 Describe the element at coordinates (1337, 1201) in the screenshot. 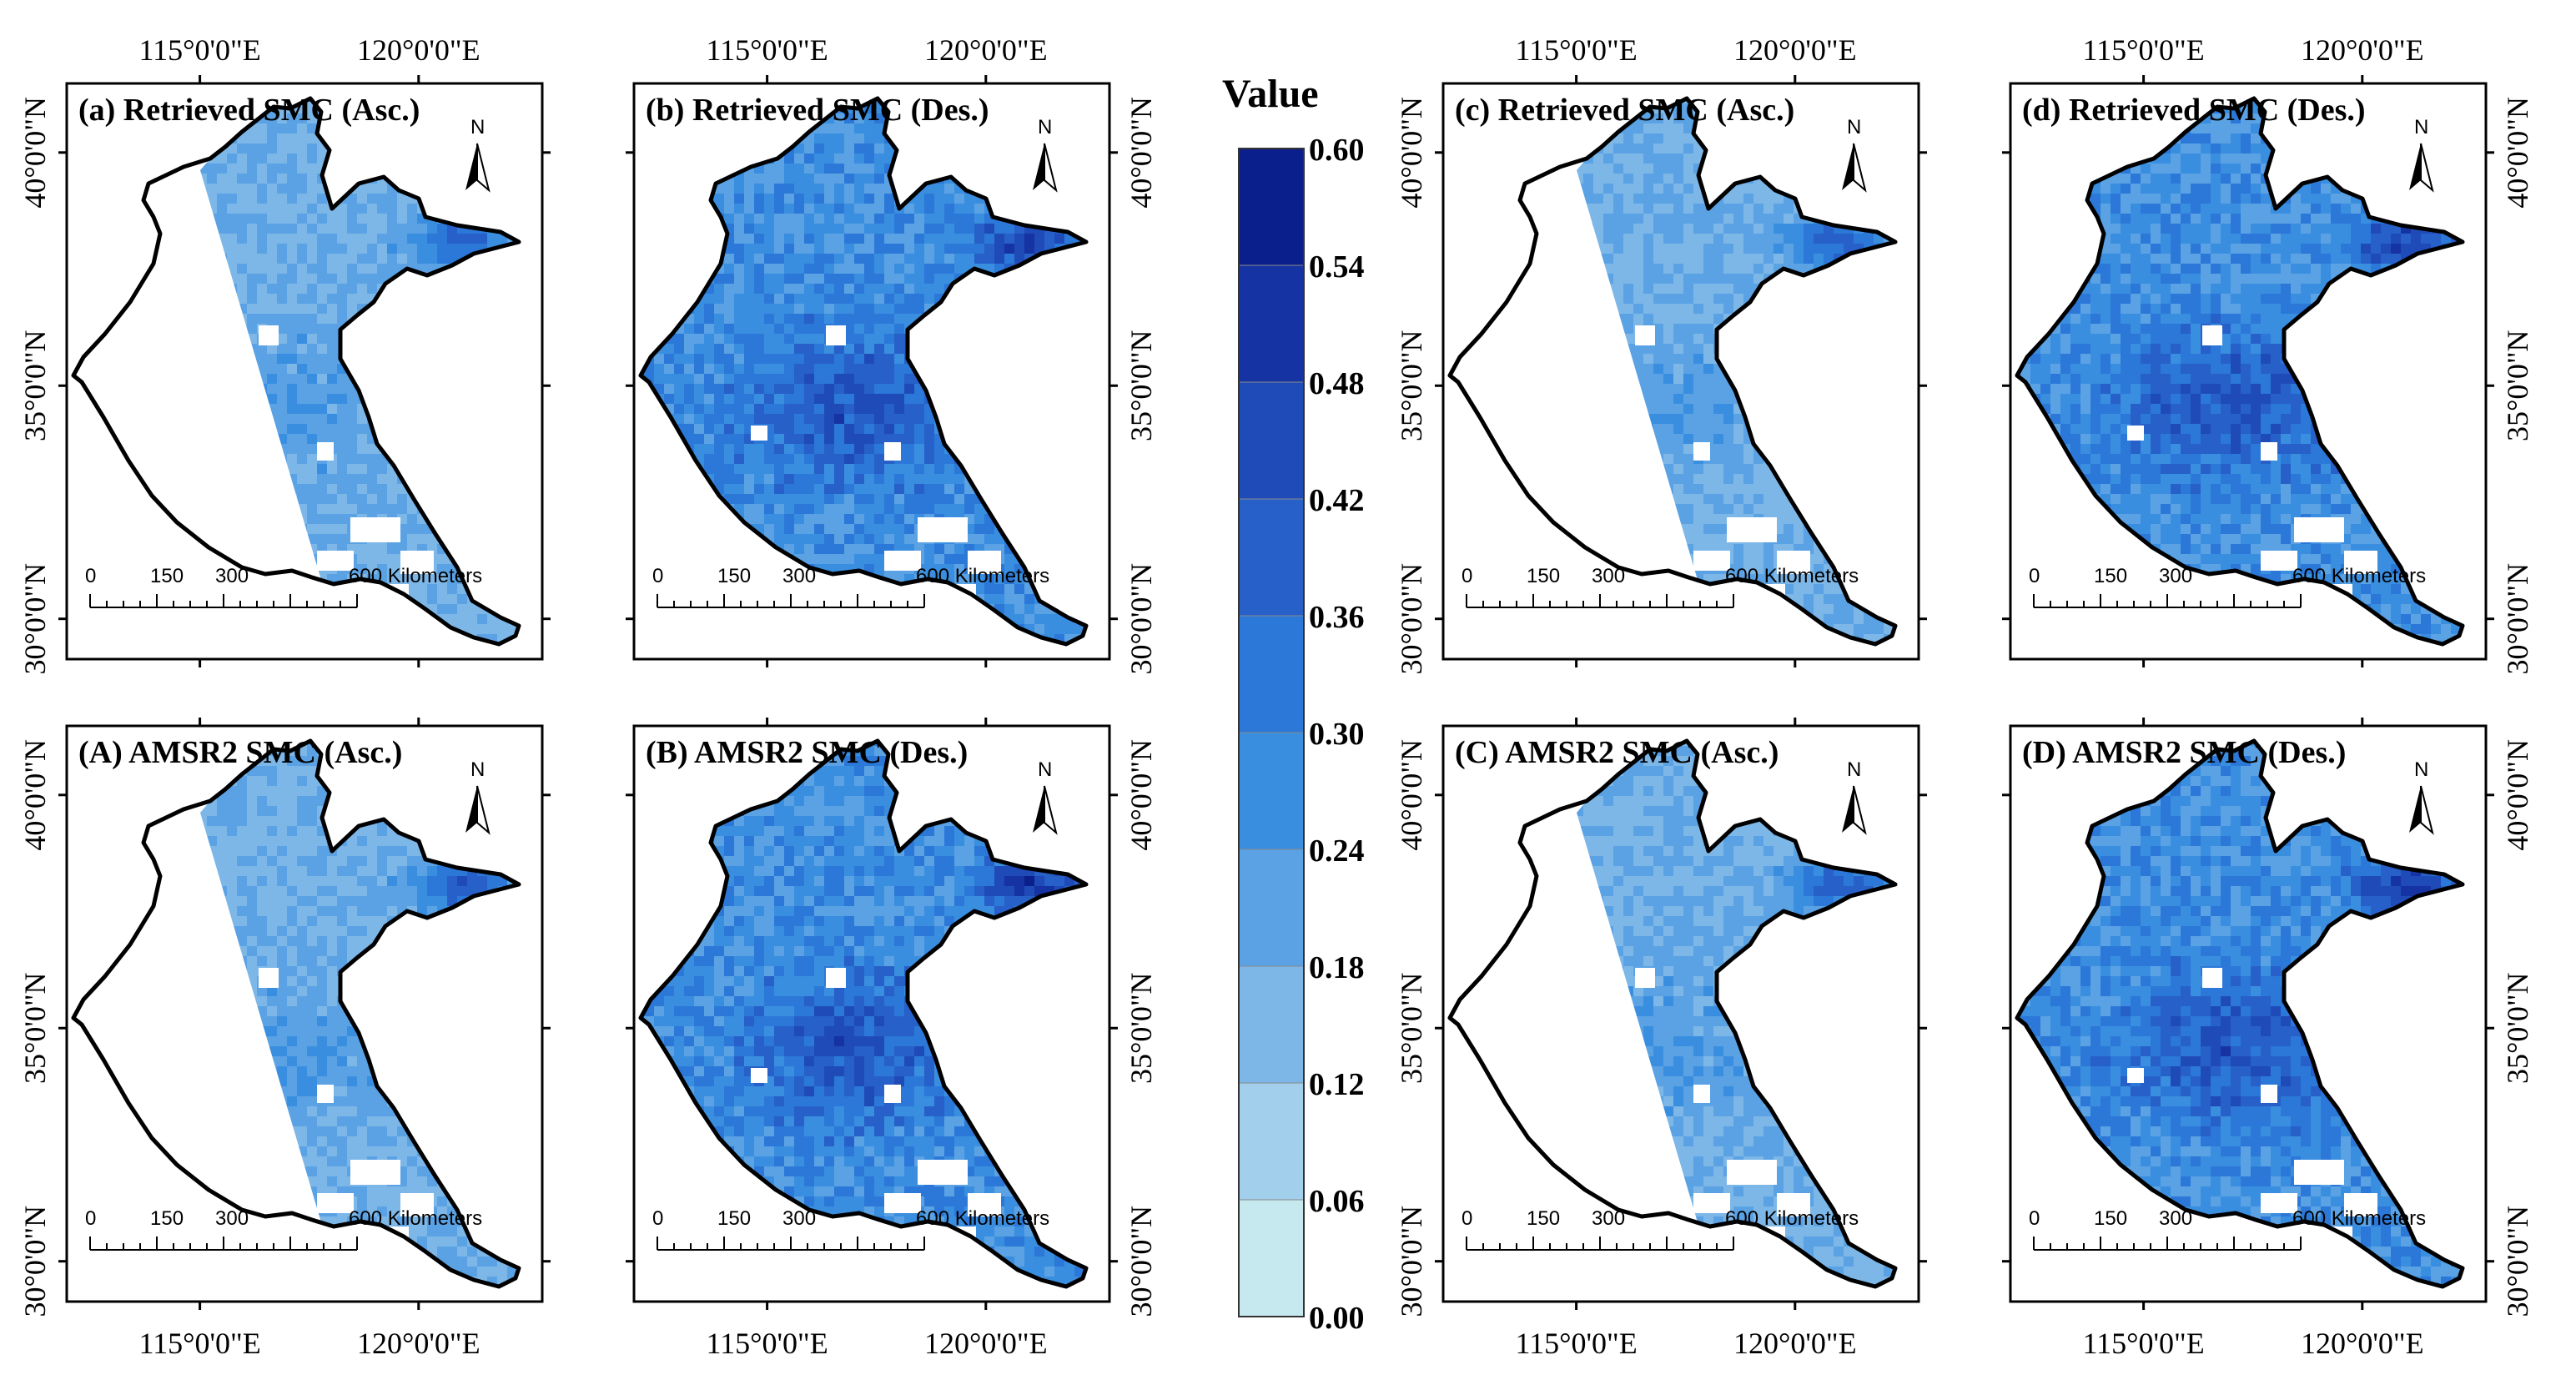

I see `legend-value-label: 0.06` at that location.